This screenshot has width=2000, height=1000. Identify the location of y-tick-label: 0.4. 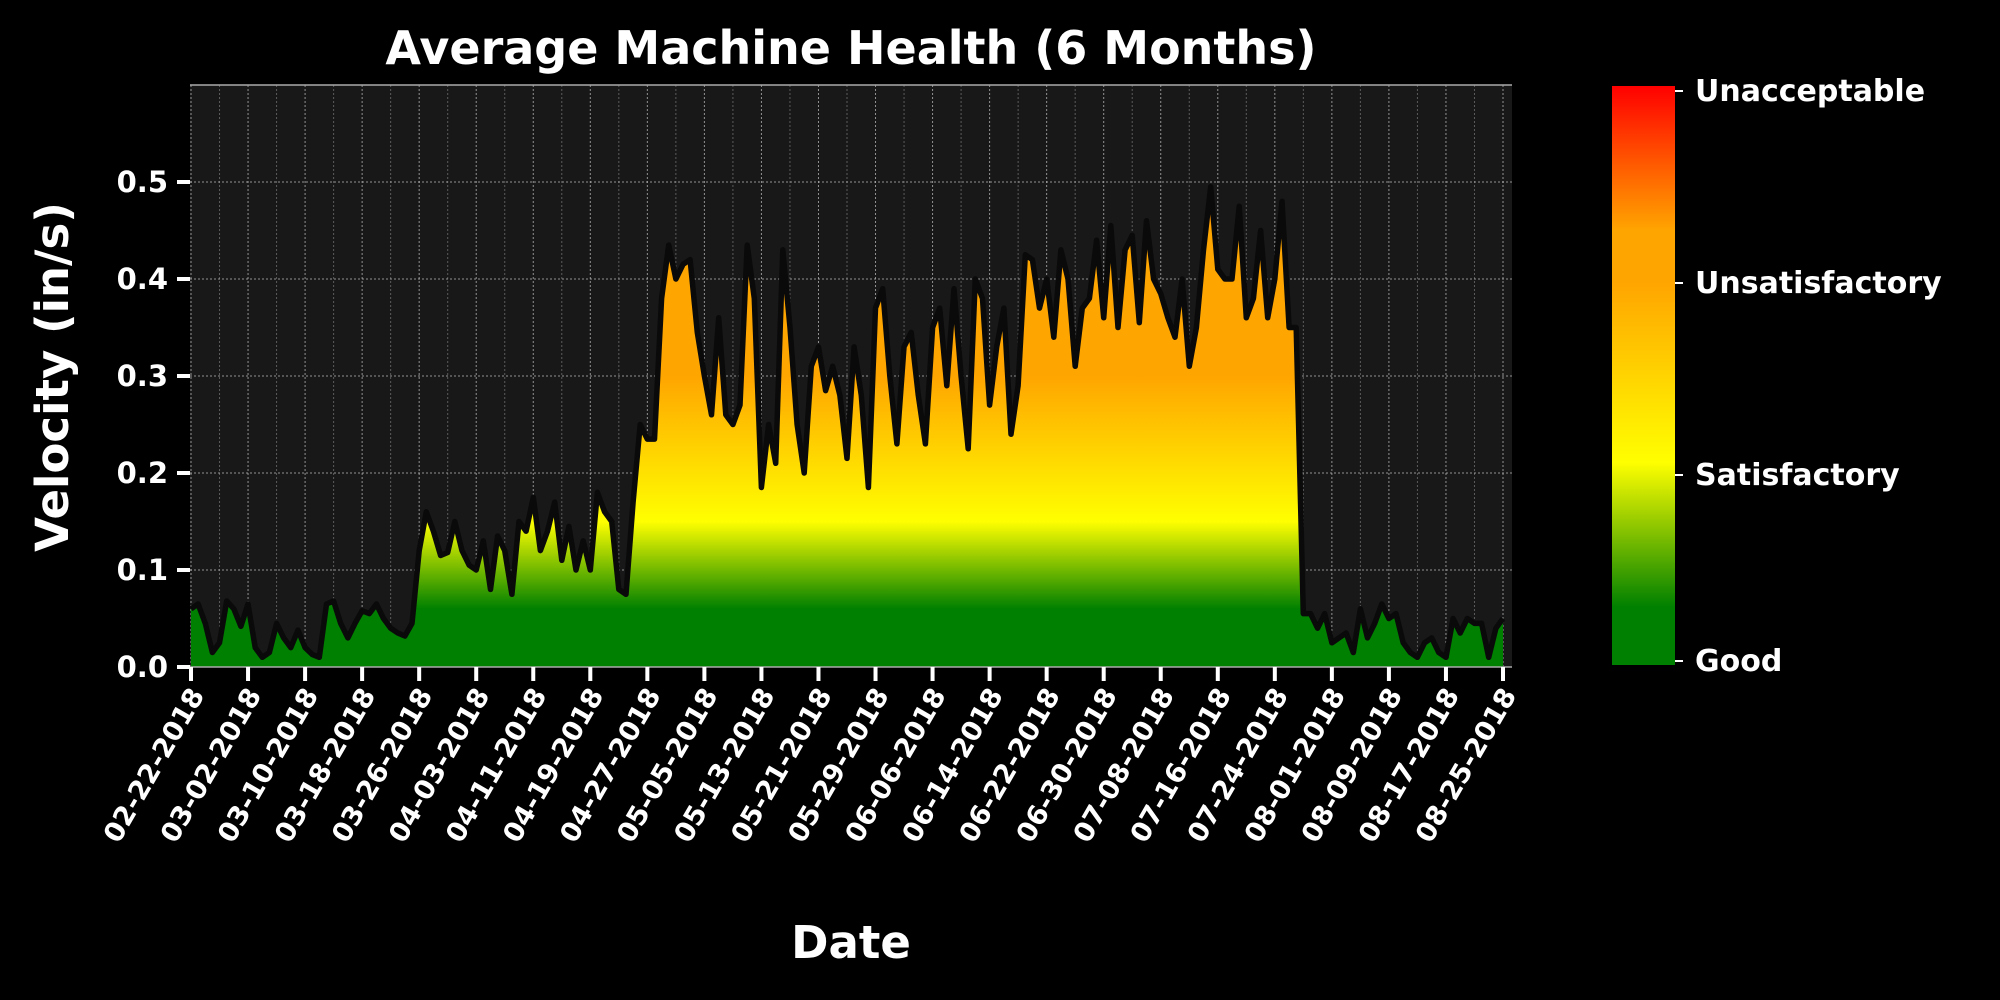
(142, 279).